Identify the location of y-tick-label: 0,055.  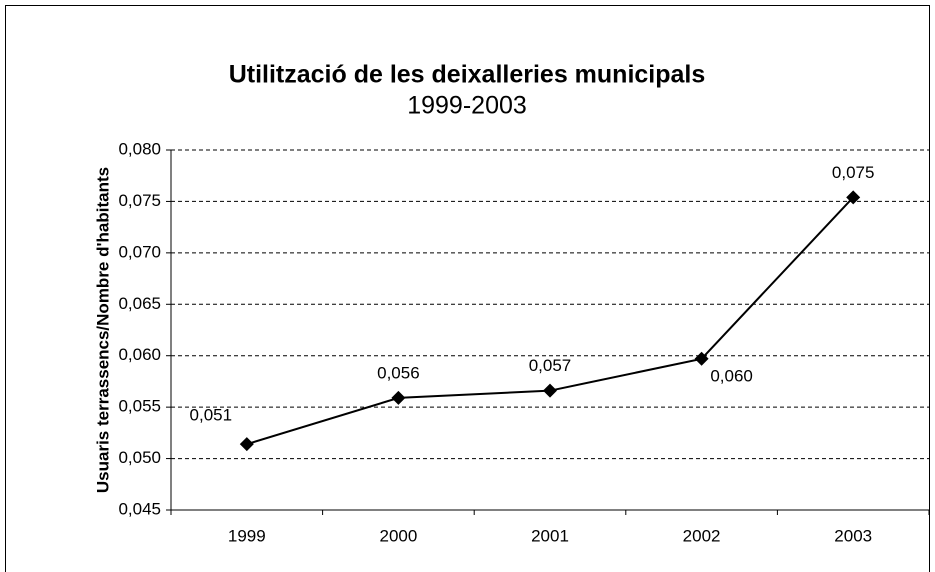
(139, 406).